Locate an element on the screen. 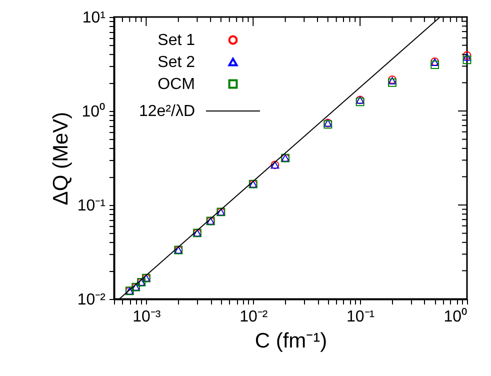 Image resolution: width=491 pixels, height=376 pixels. x-axis-title: C (fm⁻¹) is located at coordinates (291, 341).